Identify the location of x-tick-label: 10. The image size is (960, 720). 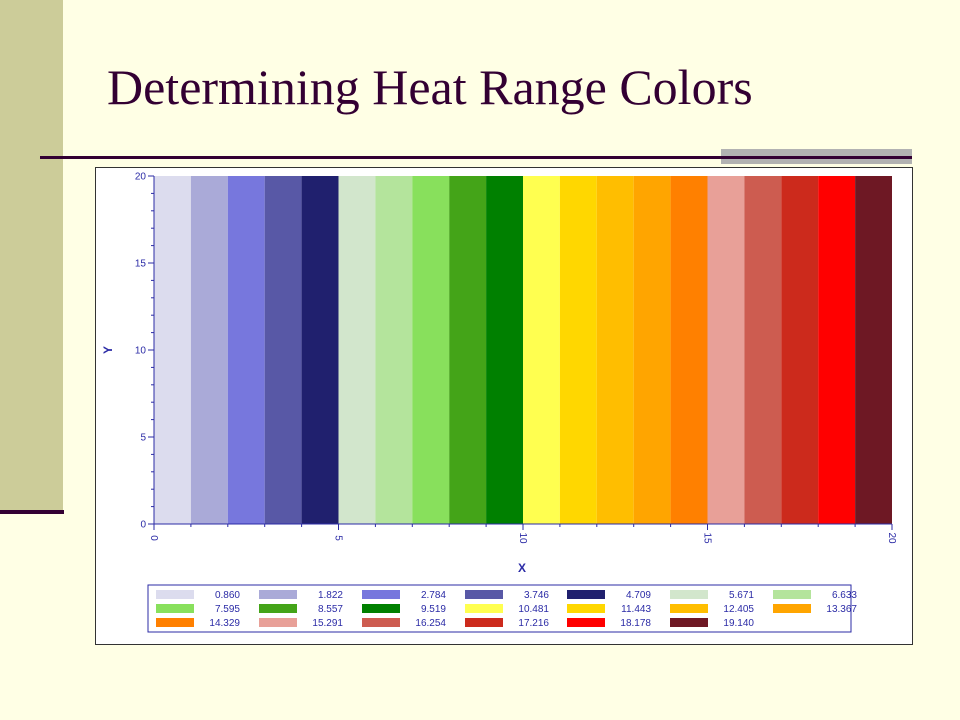
(522, 538).